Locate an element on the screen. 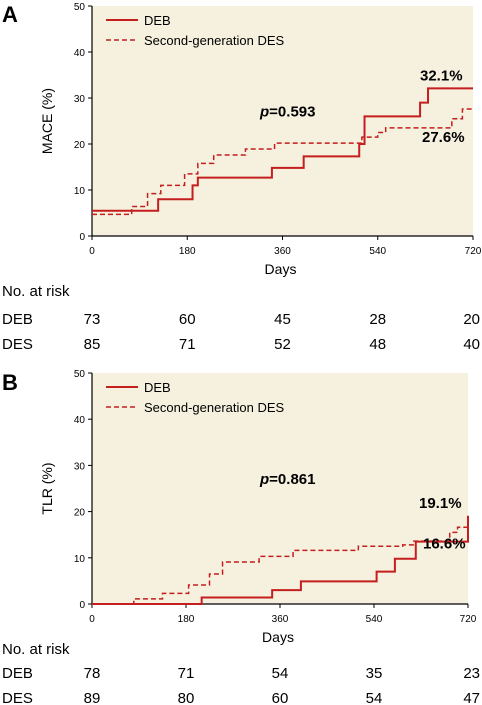 The width and height of the screenshot is (482, 705). risk-value: 48 is located at coordinates (377, 344).